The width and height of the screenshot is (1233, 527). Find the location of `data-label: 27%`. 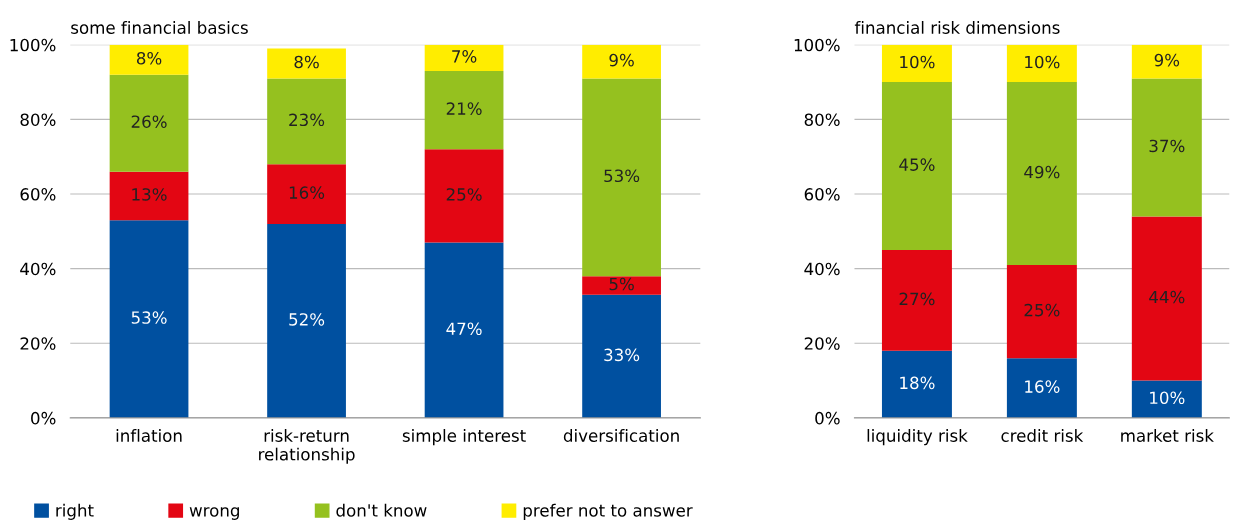

data-label: 27% is located at coordinates (917, 299).